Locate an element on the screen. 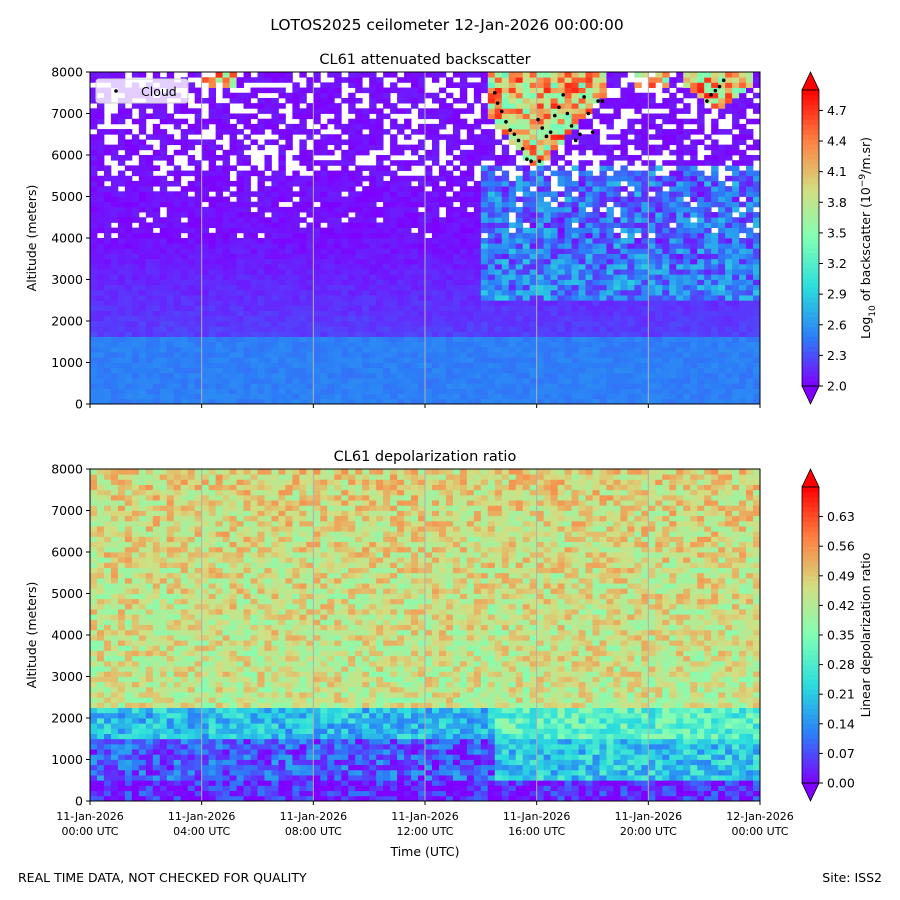 This screenshot has width=900, height=900. colorbar-tick-label: 4.4 is located at coordinates (837, 141).